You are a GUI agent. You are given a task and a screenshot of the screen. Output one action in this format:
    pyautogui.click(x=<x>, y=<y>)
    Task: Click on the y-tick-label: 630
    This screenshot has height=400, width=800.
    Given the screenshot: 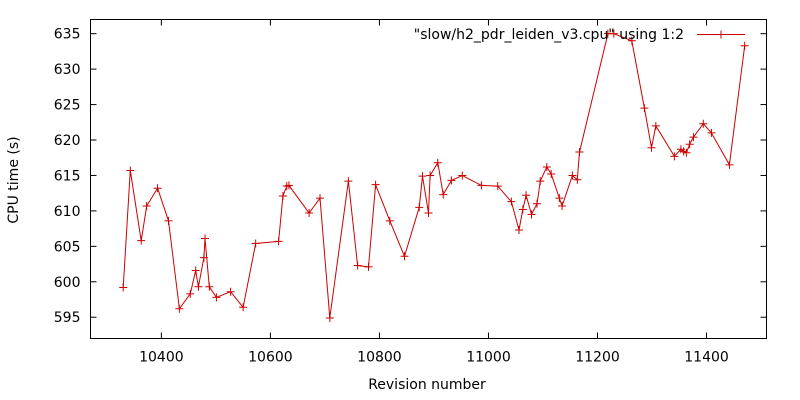 What is the action you would take?
    pyautogui.click(x=67, y=70)
    